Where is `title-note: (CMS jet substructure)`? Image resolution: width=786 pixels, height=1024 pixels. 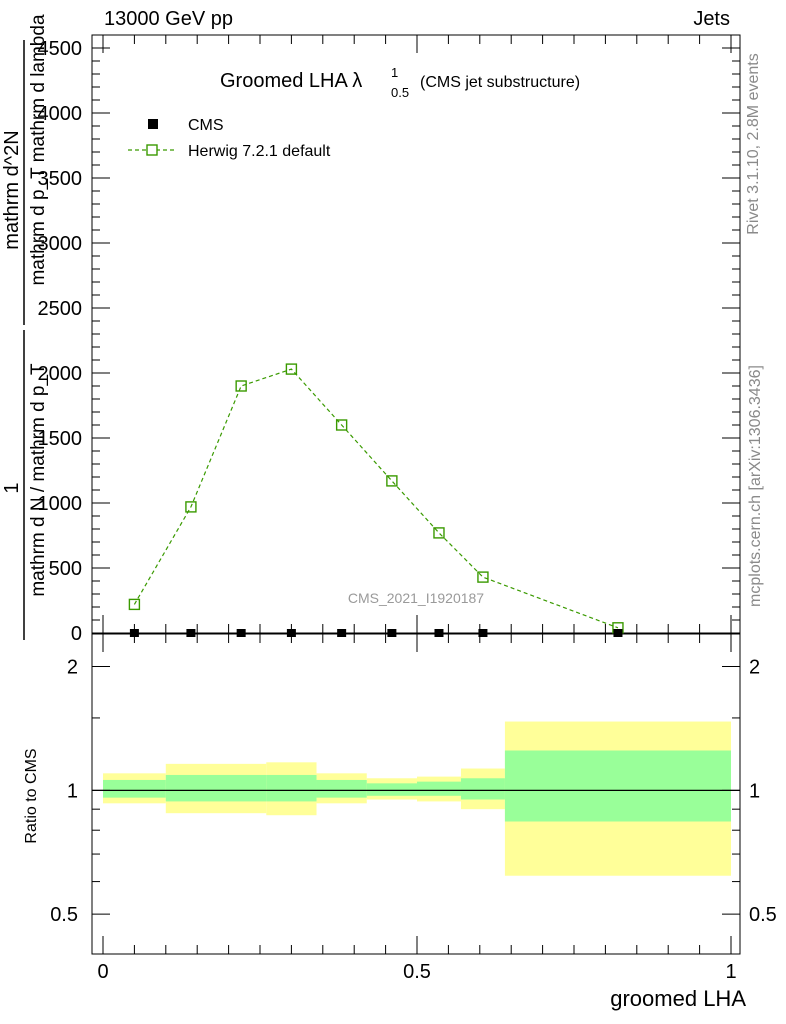
title-note: (CMS jet substructure) is located at coordinates (500, 82).